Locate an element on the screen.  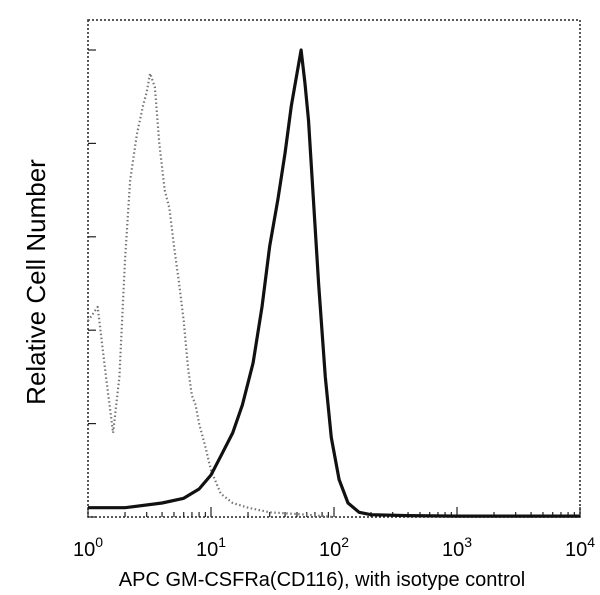
x-tick-label: 10¹ is located at coordinates (211, 547).